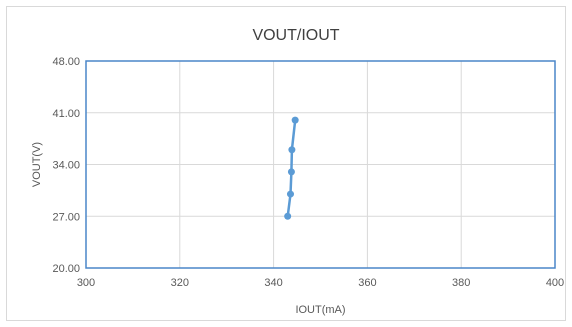  Describe the element at coordinates (461, 283) in the screenshot. I see `x-tick-label: 380` at that location.